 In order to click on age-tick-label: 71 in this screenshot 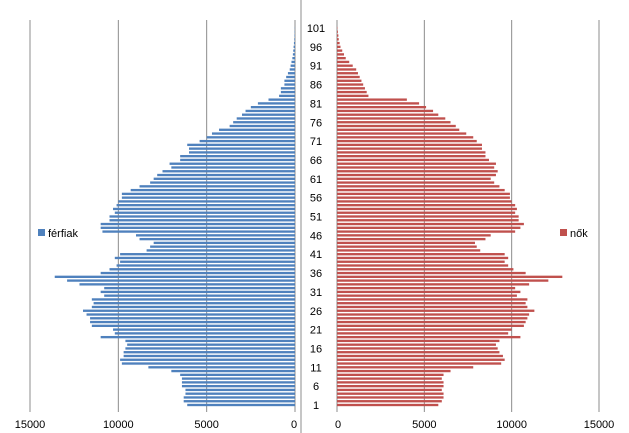, I will do `click(316, 142)`.